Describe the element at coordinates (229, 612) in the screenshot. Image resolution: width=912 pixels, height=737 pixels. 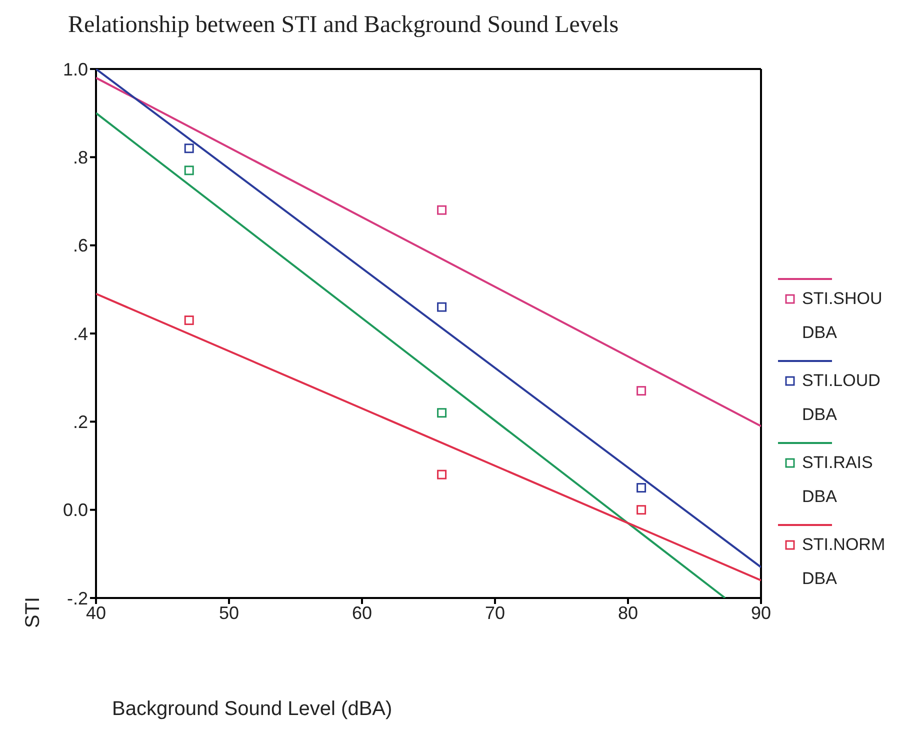
I see `x-tick-label: 50` at that location.